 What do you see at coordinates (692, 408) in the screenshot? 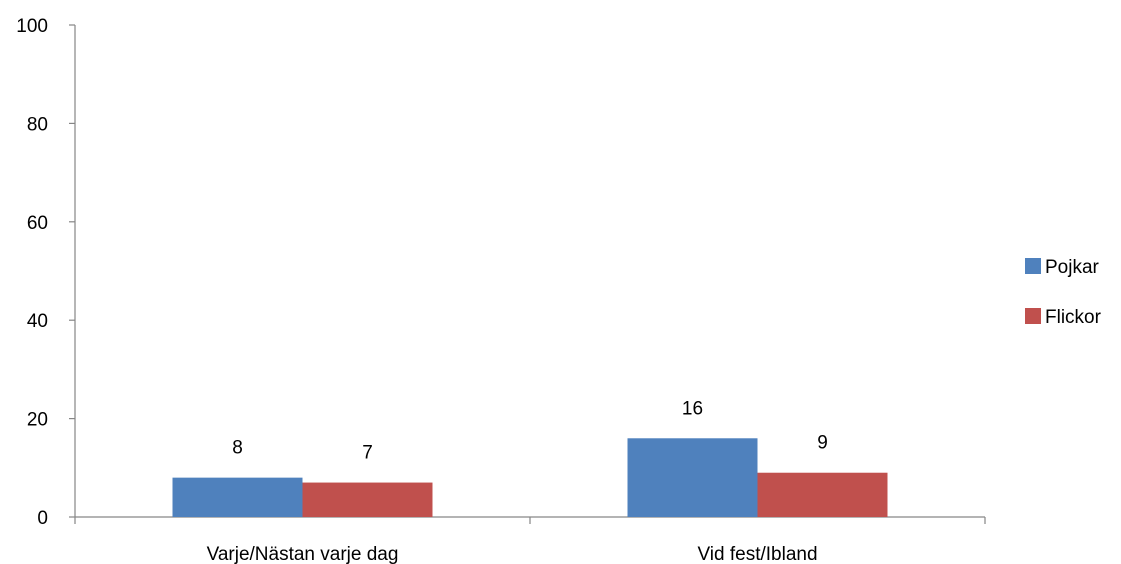
I see `data-label: 16` at bounding box center [692, 408].